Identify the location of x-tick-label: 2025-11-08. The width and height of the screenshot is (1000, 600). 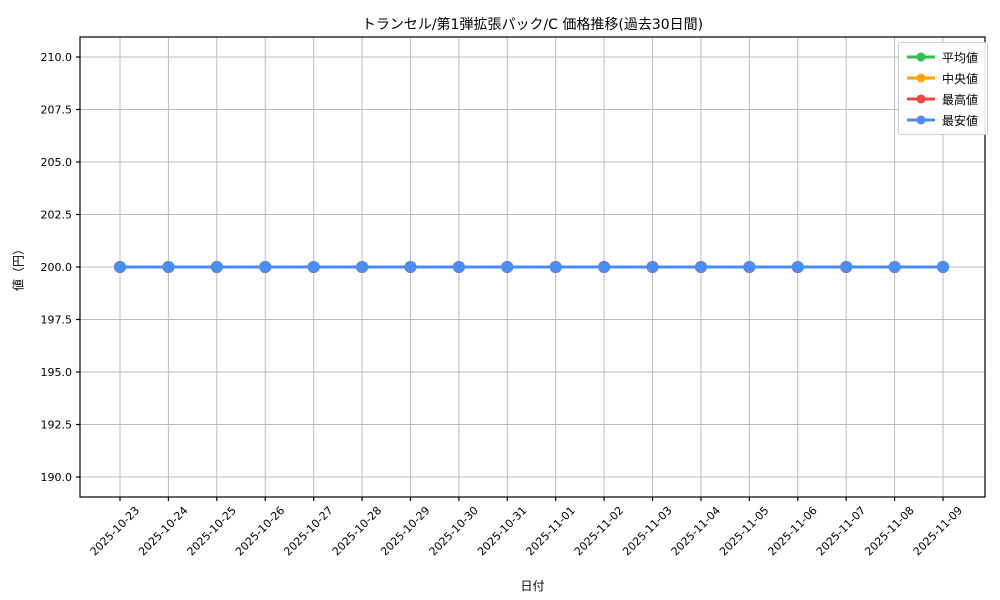
(889, 531).